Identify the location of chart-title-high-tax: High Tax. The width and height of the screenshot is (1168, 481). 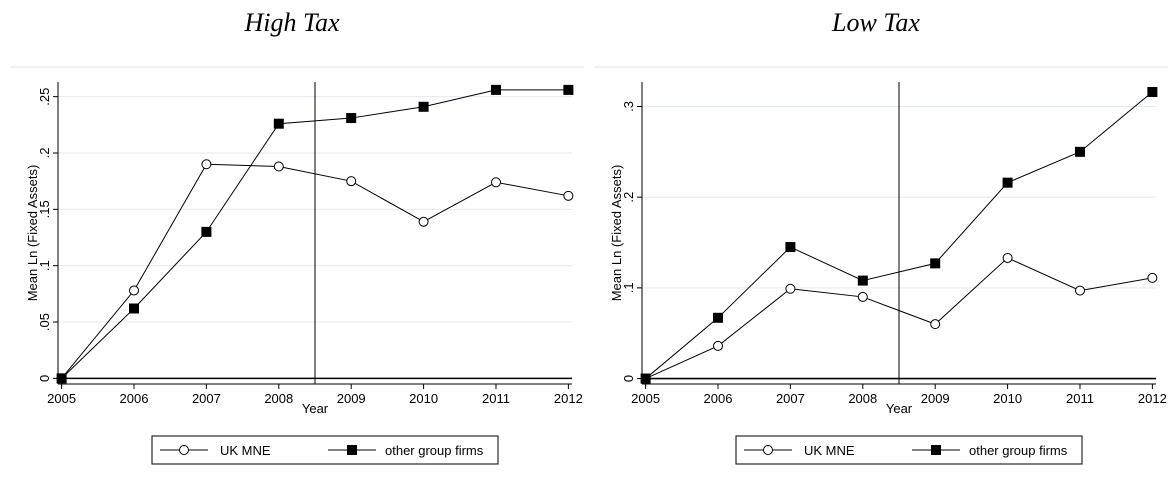
(292, 22).